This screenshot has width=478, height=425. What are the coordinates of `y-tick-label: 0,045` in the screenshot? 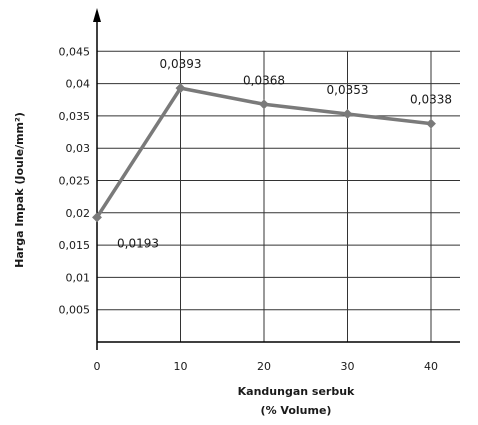 It's located at (75, 51).